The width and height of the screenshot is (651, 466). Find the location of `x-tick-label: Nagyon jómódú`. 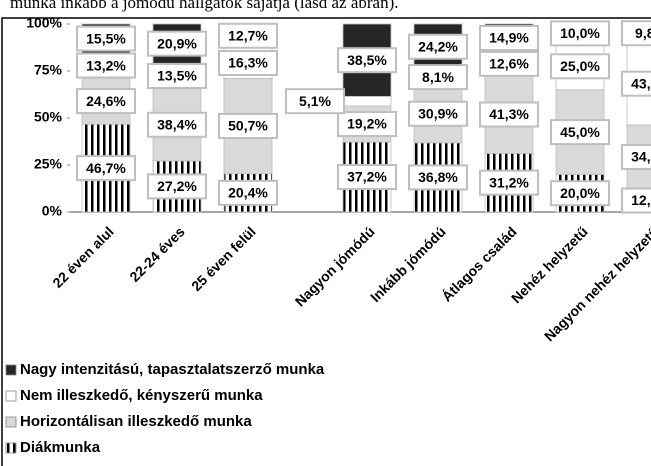

x-tick-label: Nagyon jómódú is located at coordinates (335, 266).